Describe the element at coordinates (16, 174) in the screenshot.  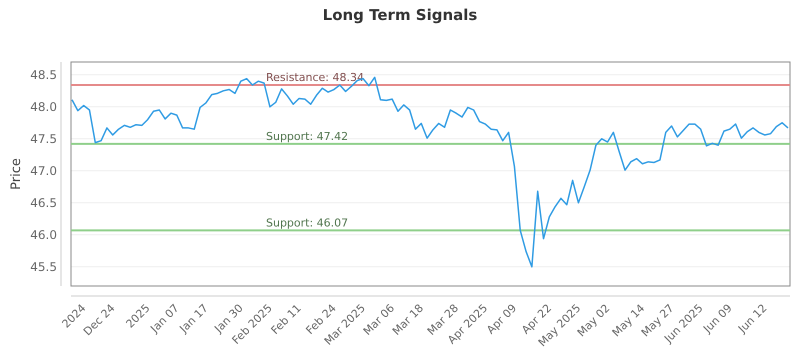
I see `y-axis-title: Price` at that location.